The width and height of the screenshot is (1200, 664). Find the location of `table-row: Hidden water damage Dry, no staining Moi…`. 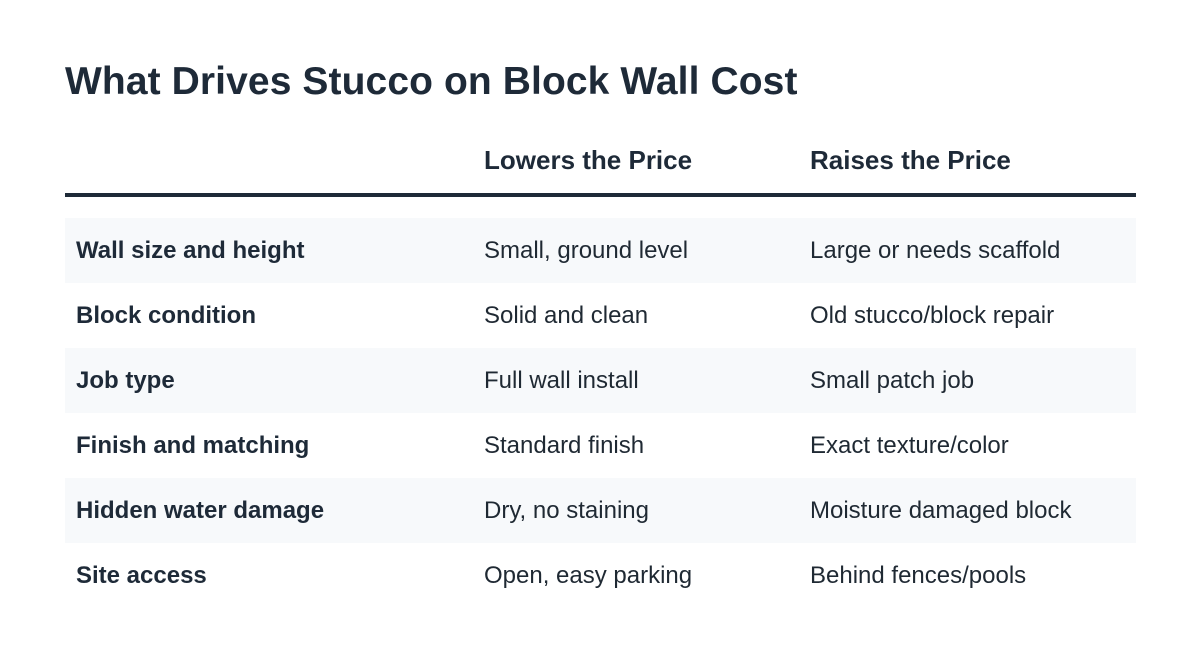

table-row: Hidden water damage Dry, no staining Moi… is located at coordinates (600, 510).